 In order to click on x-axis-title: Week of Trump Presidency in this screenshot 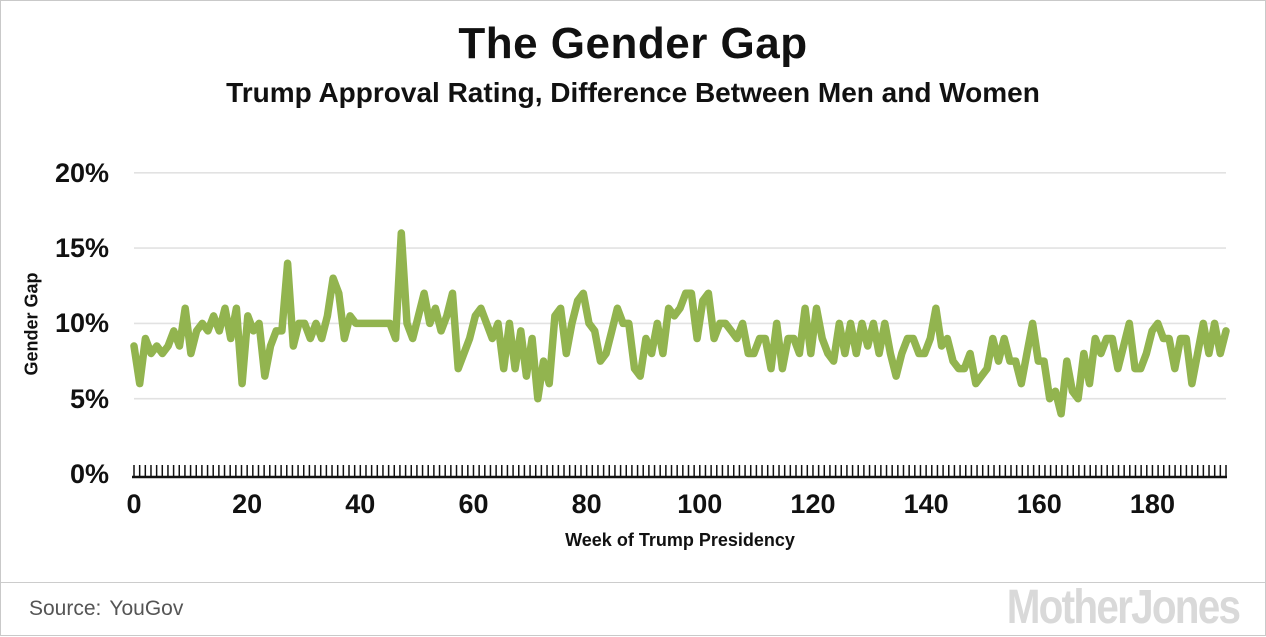, I will do `click(680, 540)`.